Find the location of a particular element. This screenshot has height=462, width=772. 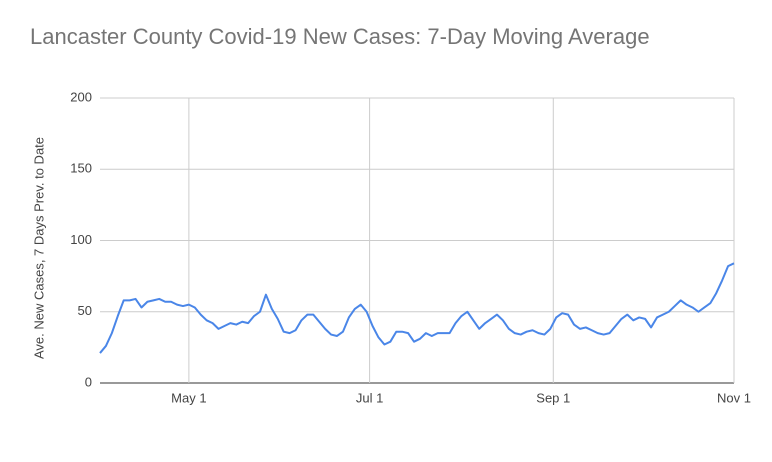

y-tick-label: 200 is located at coordinates (81, 96).